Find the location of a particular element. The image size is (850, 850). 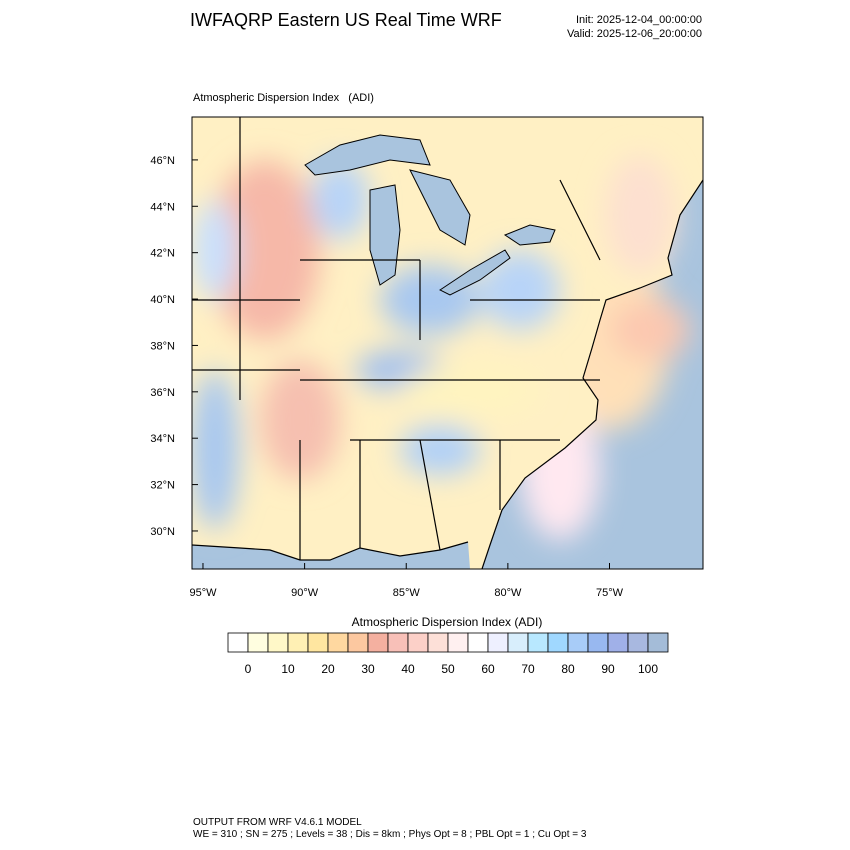

init-time: Init: 2025-12-04_00:00:00 is located at coordinates (639, 20).